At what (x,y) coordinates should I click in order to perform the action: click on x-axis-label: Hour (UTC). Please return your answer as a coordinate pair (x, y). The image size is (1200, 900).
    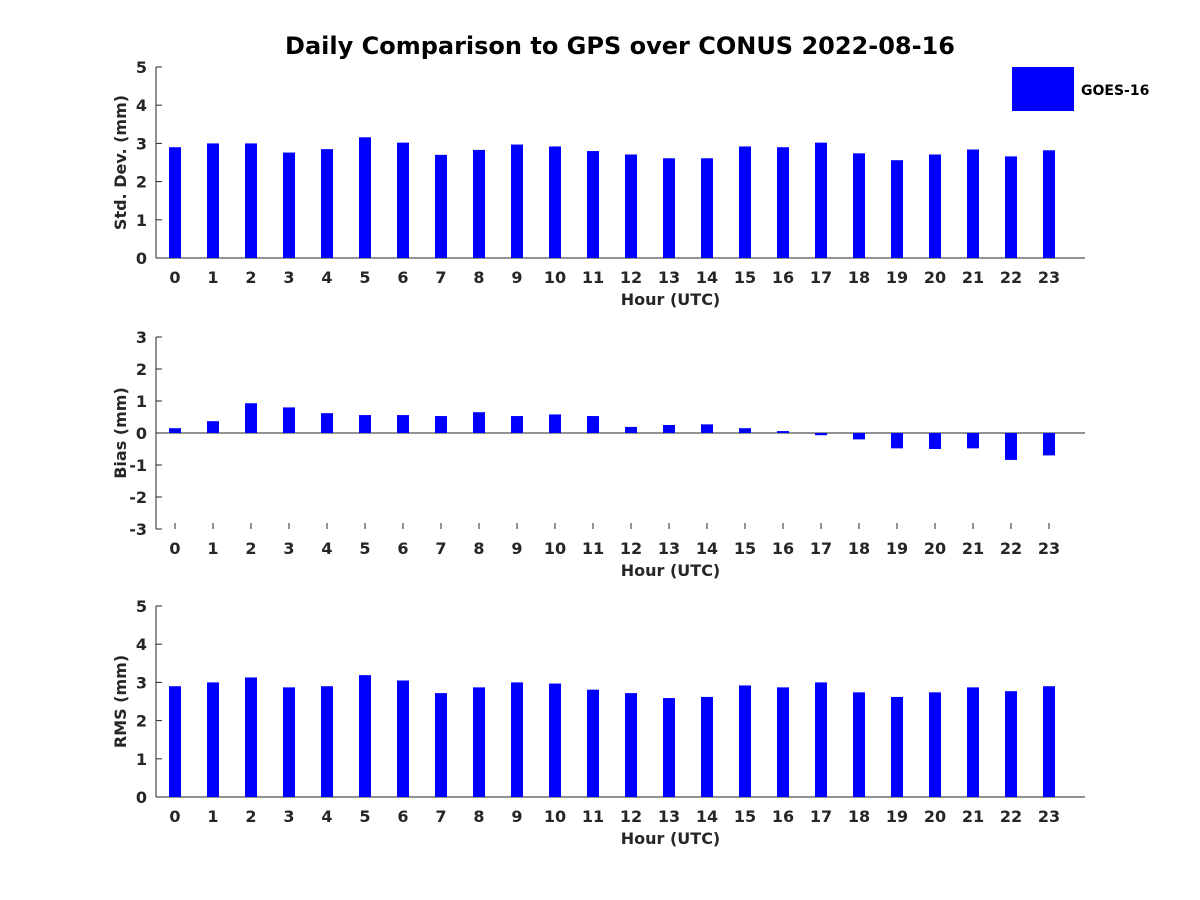
    Looking at the image, I should click on (671, 838).